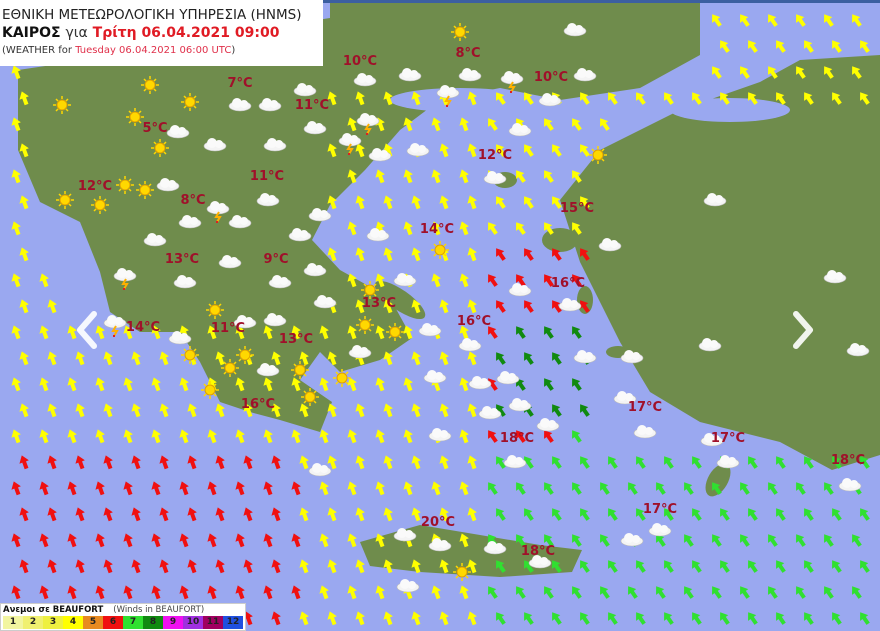  What do you see at coordinates (73, 622) in the screenshot?
I see `beaufort-4: 4` at bounding box center [73, 622].